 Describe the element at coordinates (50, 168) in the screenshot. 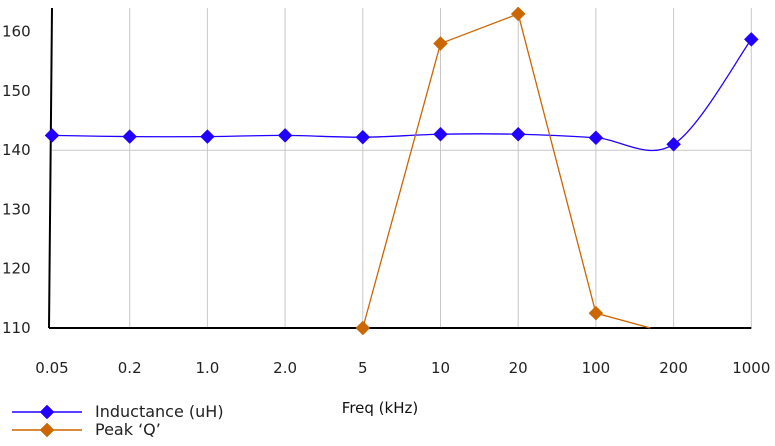

I see `y-axis-line` at that location.